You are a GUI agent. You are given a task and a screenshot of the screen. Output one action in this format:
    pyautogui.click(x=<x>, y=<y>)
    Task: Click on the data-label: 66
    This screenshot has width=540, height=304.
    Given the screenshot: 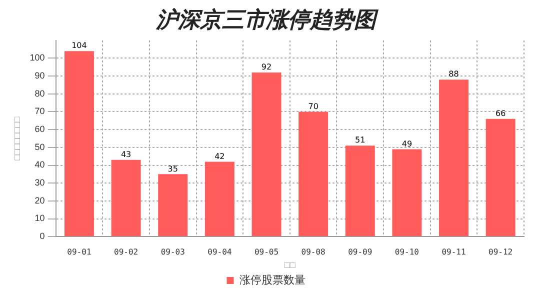 What is the action you would take?
    pyautogui.click(x=500, y=113)
    